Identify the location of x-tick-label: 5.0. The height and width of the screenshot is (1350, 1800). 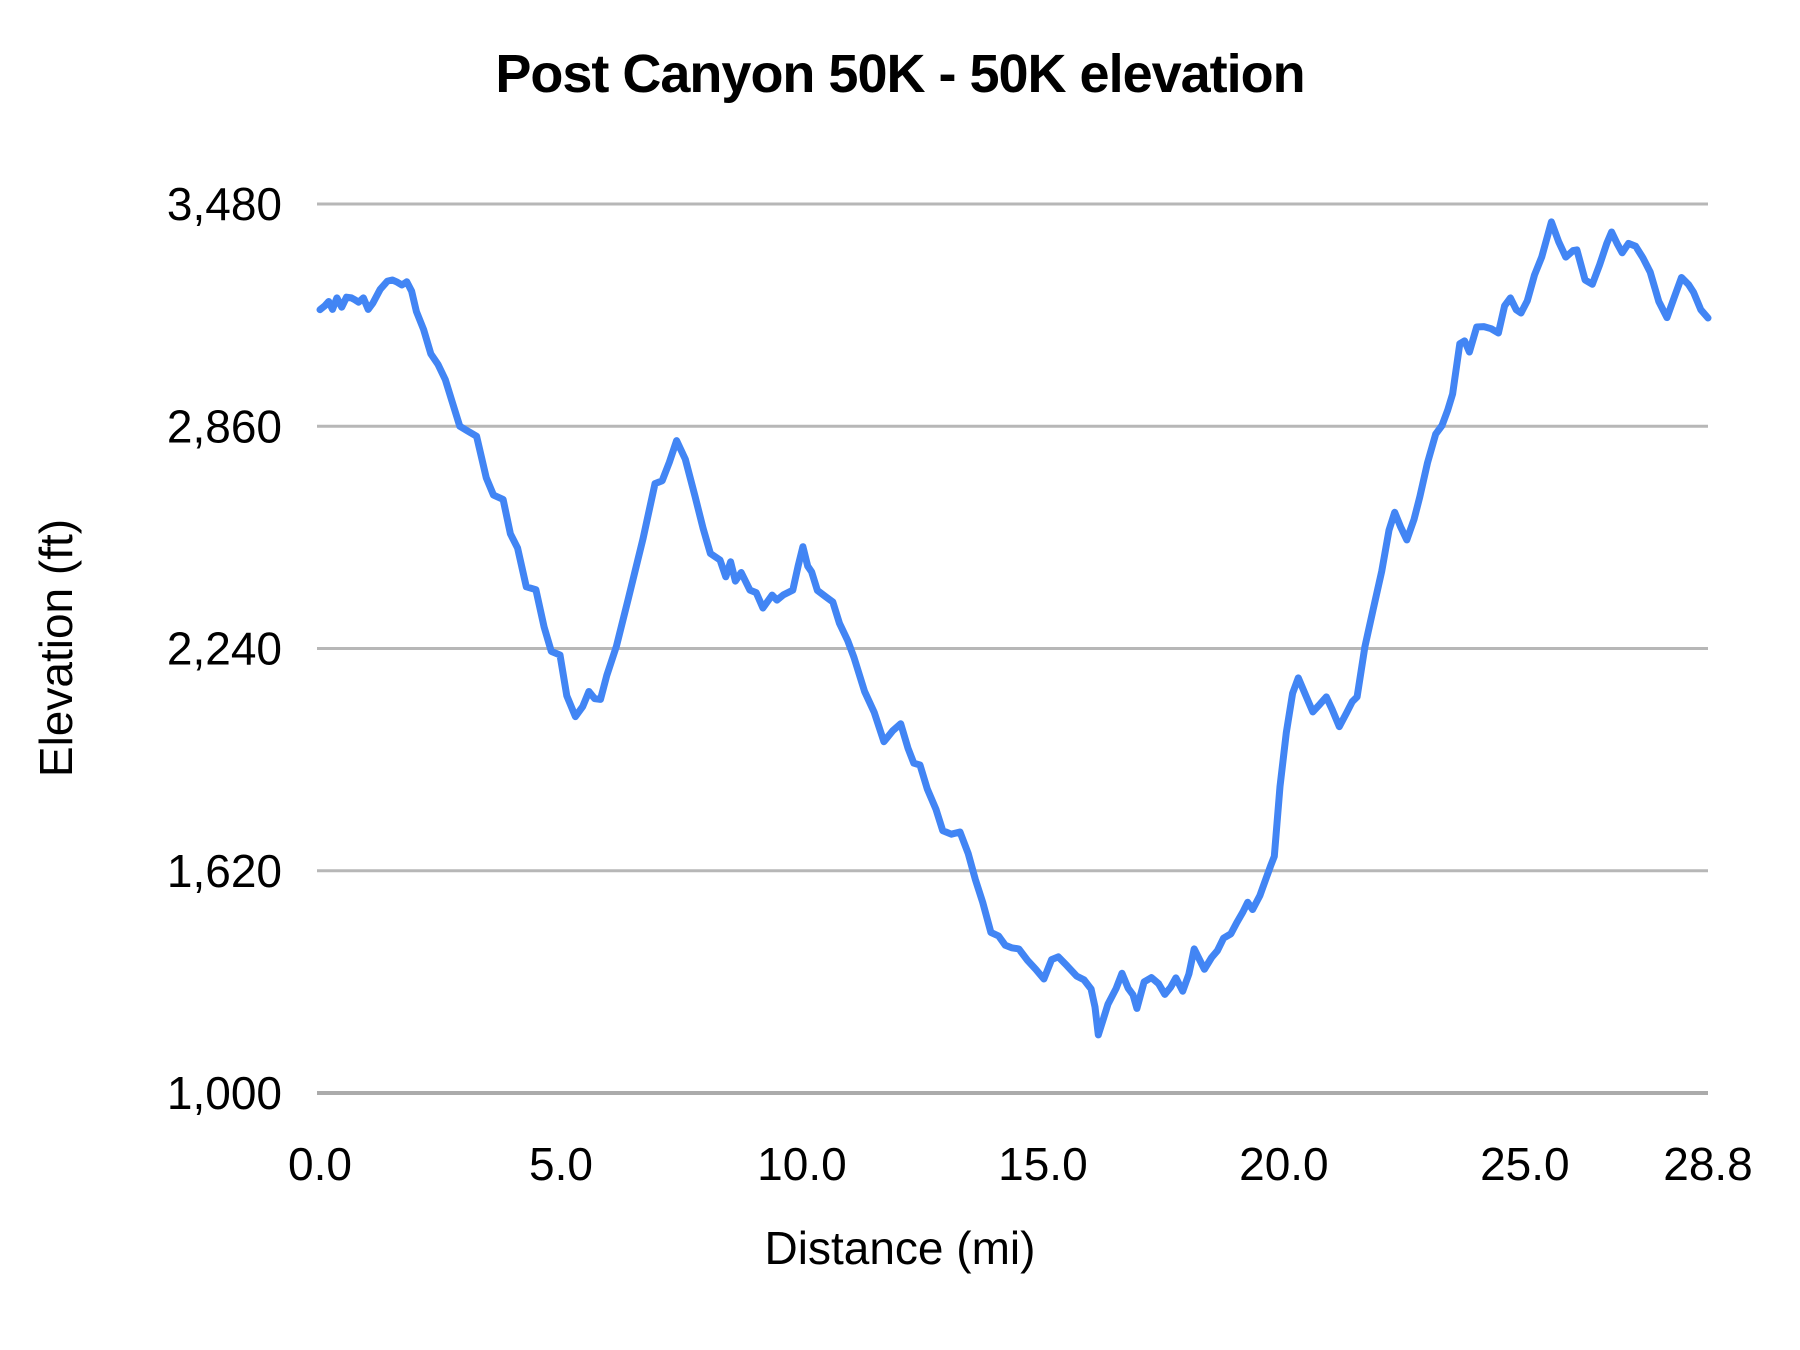
(561, 1164).